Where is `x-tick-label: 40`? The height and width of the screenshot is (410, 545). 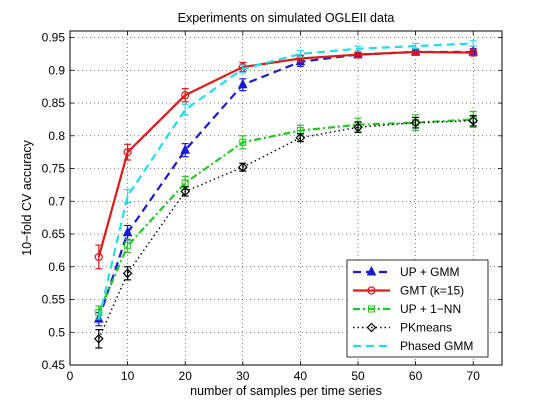
x-tick-label: 40 is located at coordinates (301, 376).